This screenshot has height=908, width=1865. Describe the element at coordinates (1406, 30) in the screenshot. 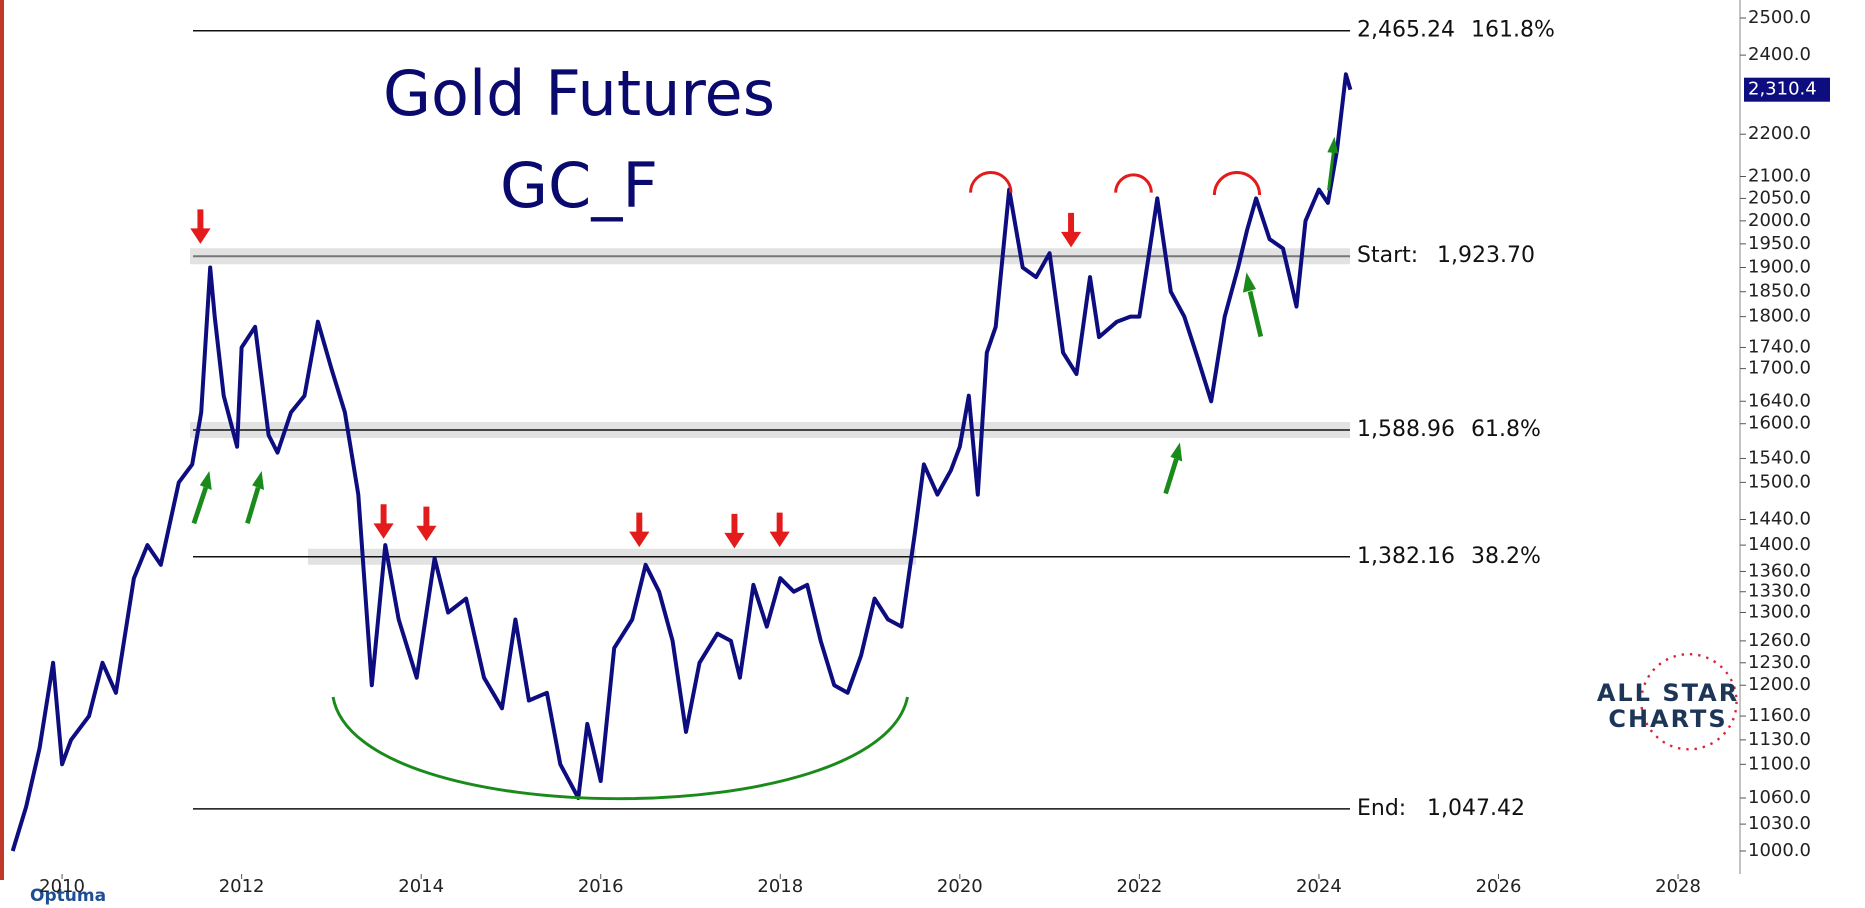

I see `level-label: 2,465.24` at that location.